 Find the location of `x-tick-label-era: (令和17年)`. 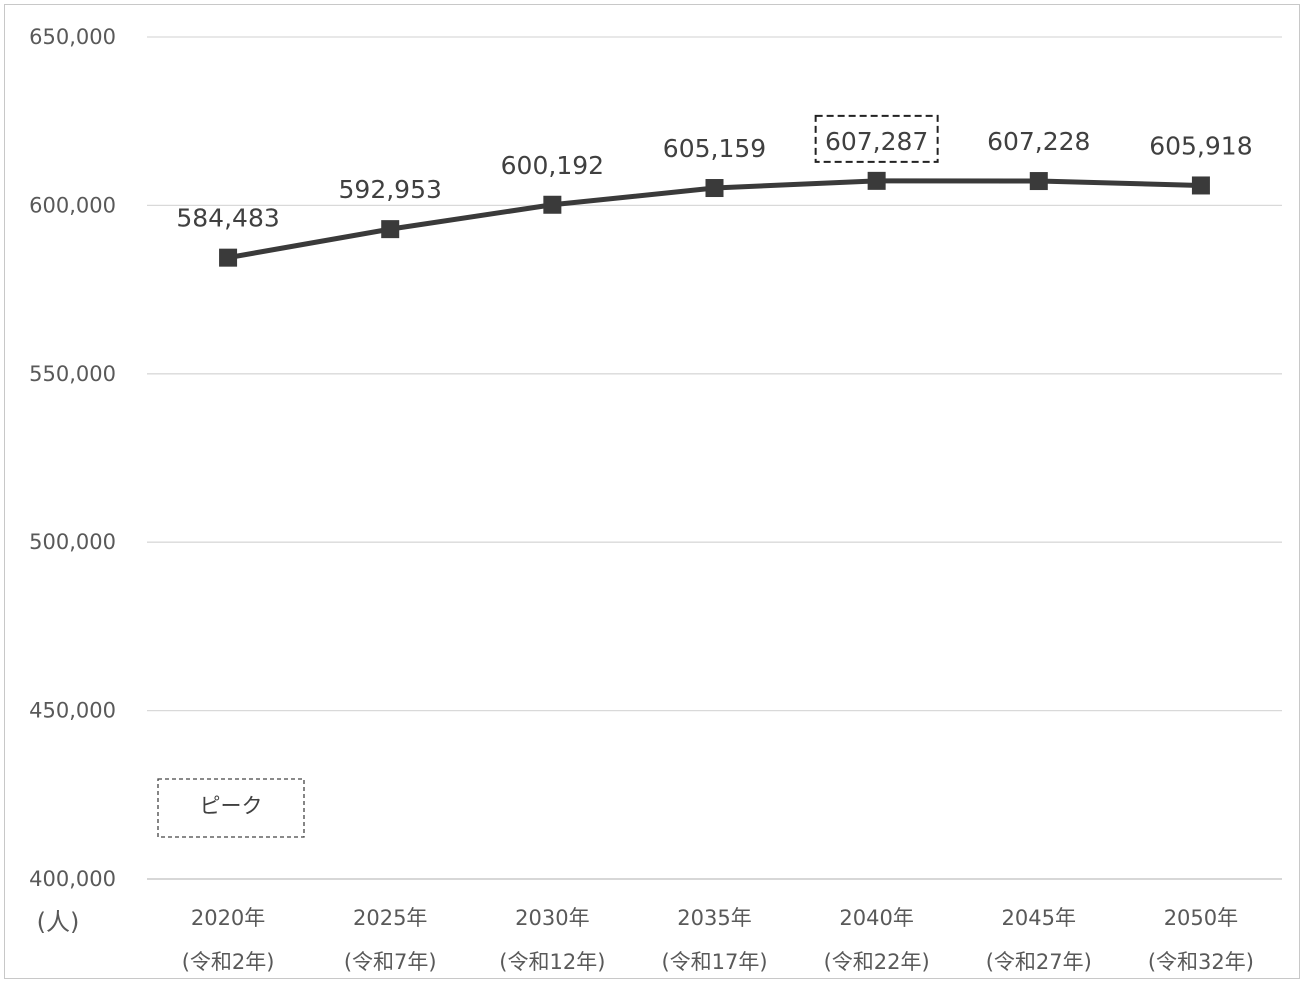

x-tick-label-era: (令和17年) is located at coordinates (714, 962).